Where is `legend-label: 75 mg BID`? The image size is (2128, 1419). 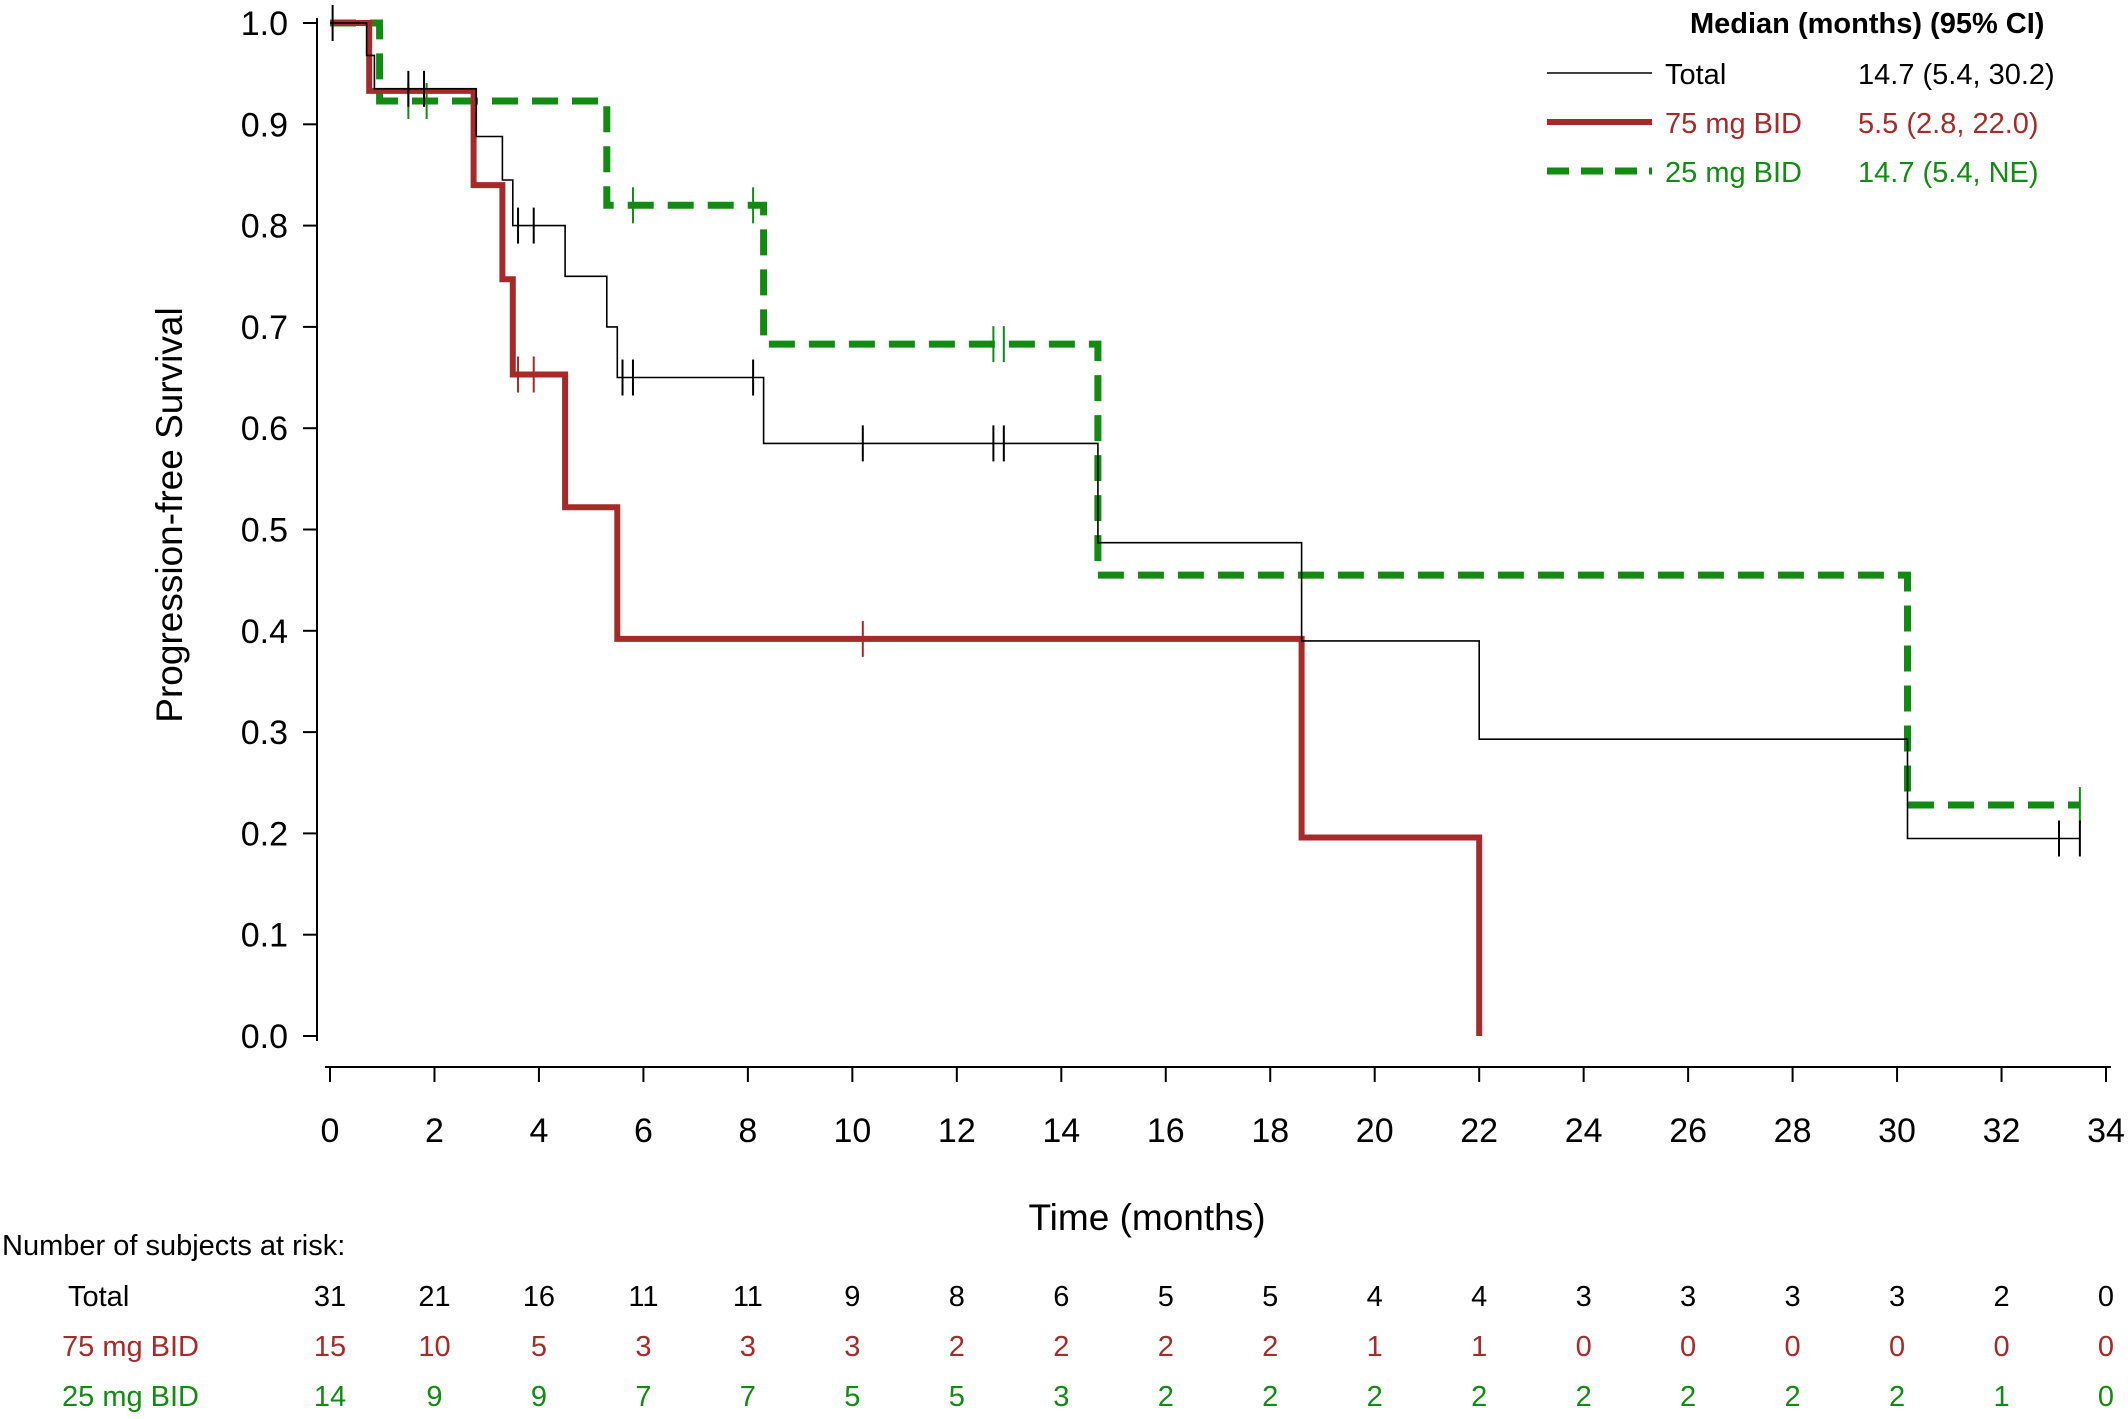 legend-label: 75 mg BID is located at coordinates (1733, 124).